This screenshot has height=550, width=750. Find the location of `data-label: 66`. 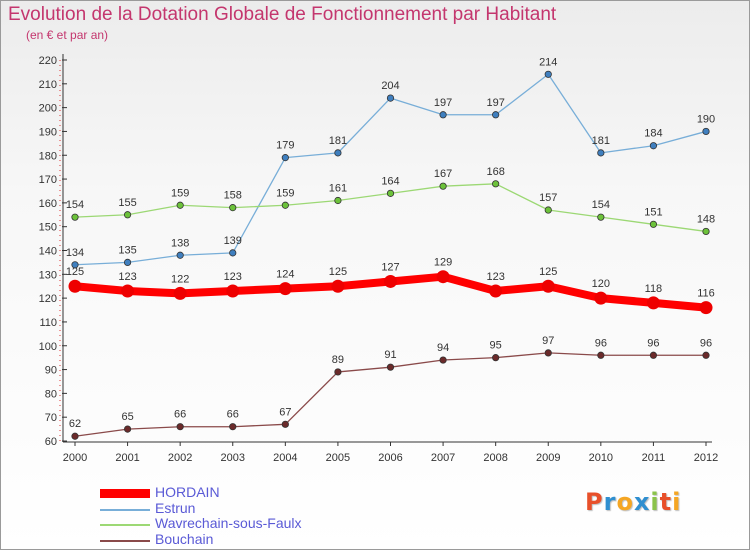

data-label: 66 is located at coordinates (233, 415).